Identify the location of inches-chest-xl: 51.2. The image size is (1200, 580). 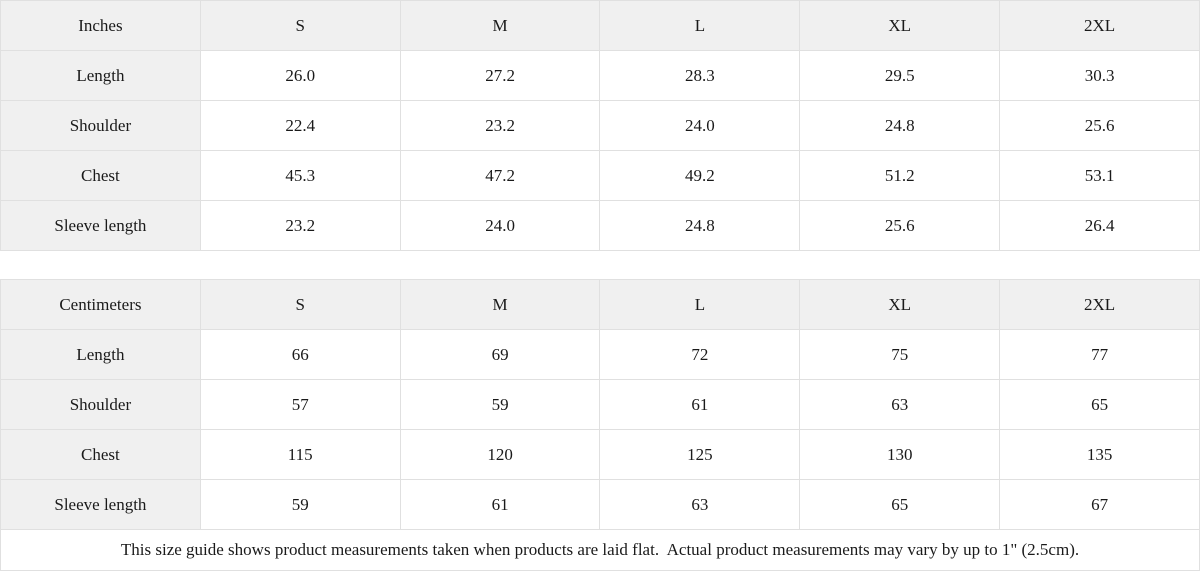
(900, 175).